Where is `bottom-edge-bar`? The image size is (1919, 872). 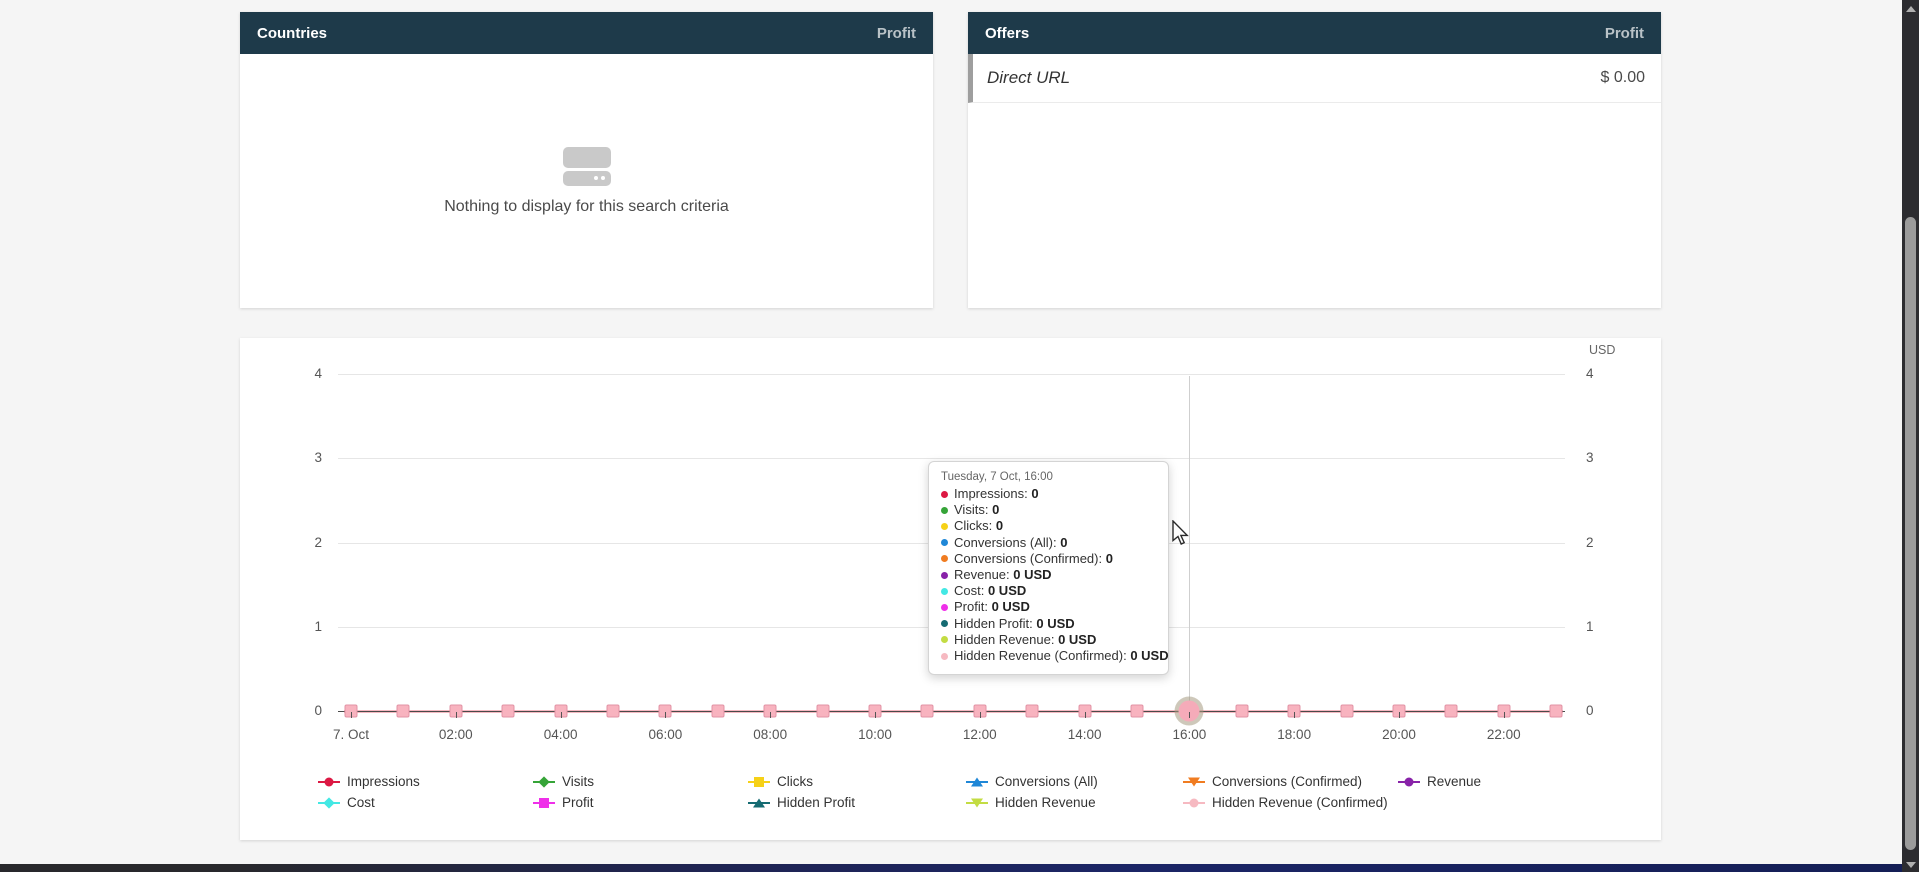 bottom-edge-bar is located at coordinates (951, 868).